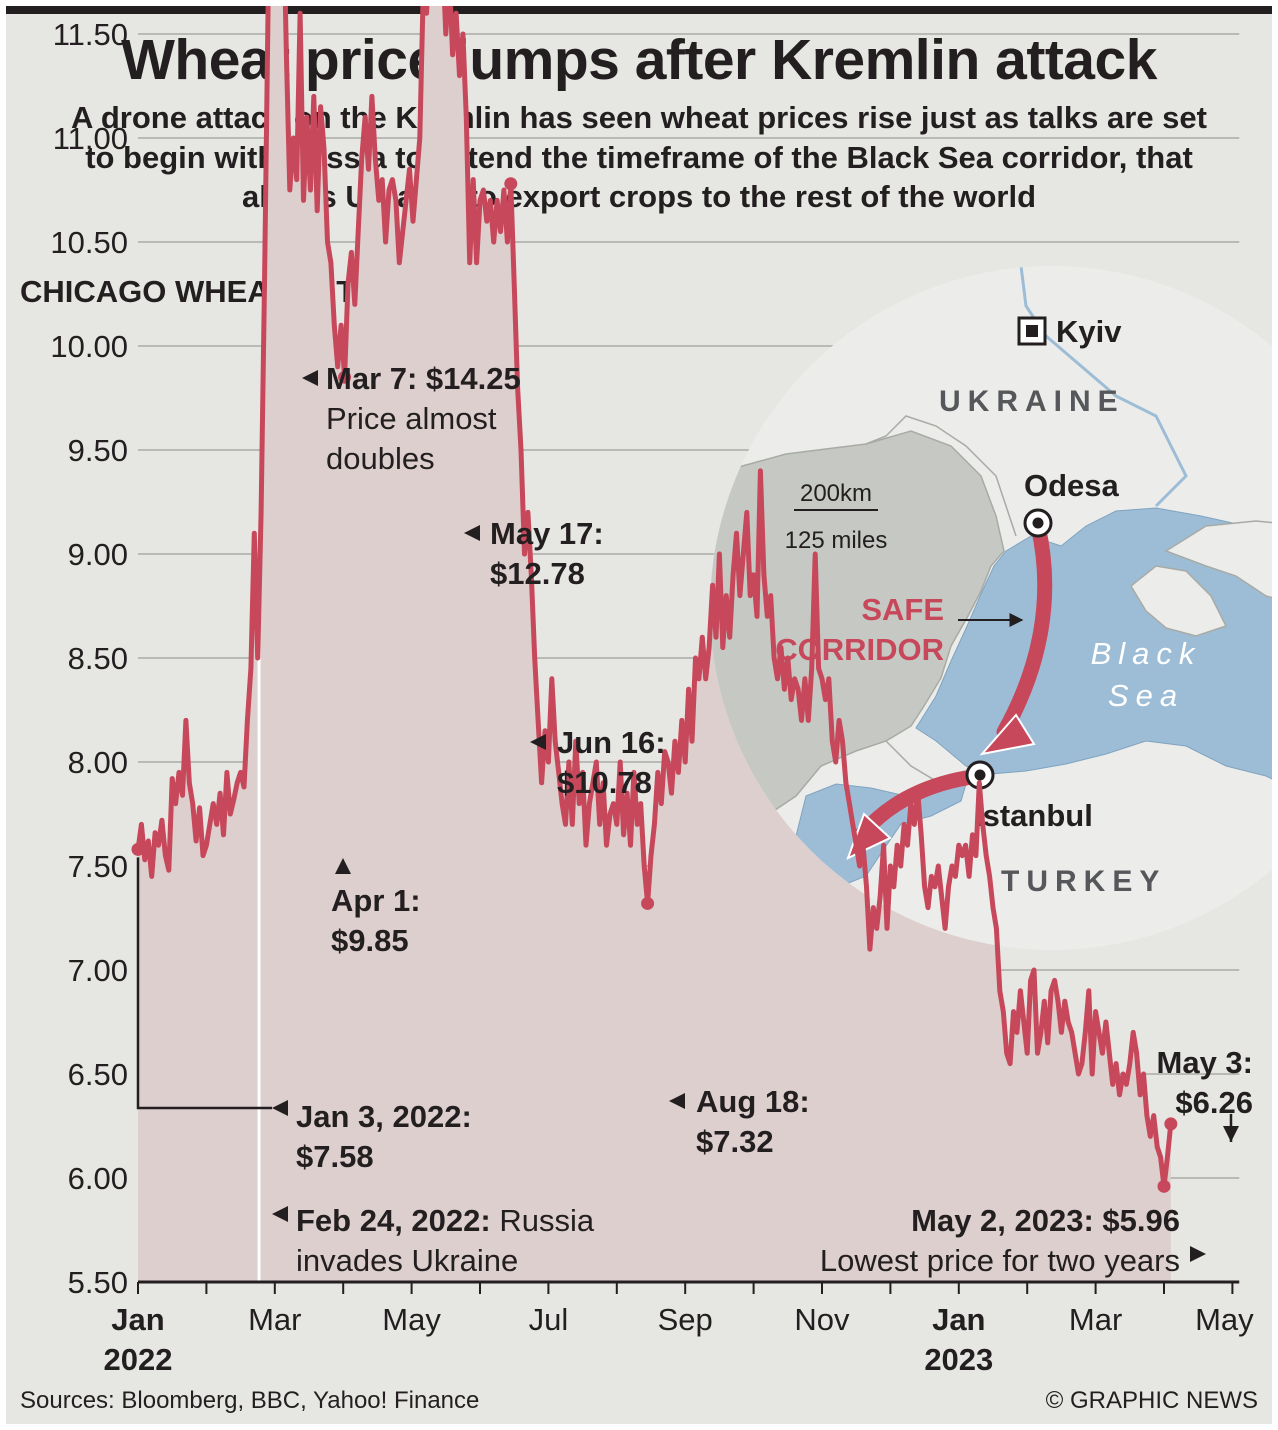 Image resolution: width=1278 pixels, height=1430 pixels. I want to click on y-tick-label: 9.00, so click(98, 554).